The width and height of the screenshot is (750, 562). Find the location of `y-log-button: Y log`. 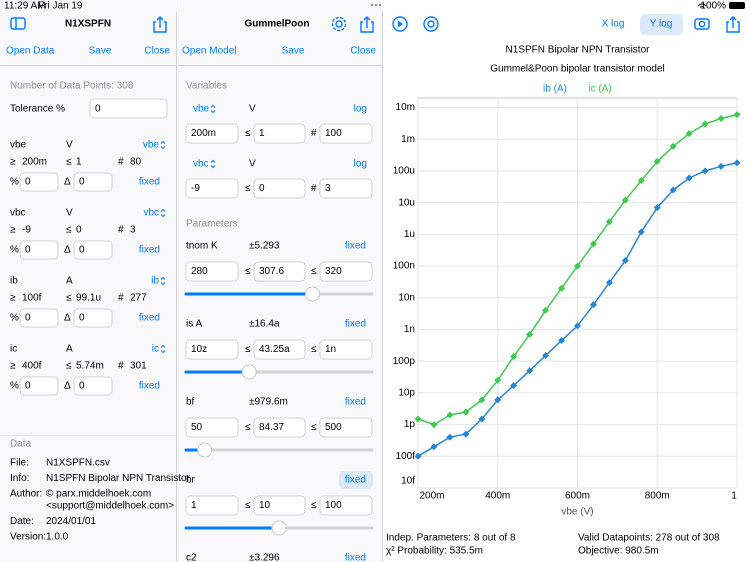

y-log-button: Y log is located at coordinates (661, 24).